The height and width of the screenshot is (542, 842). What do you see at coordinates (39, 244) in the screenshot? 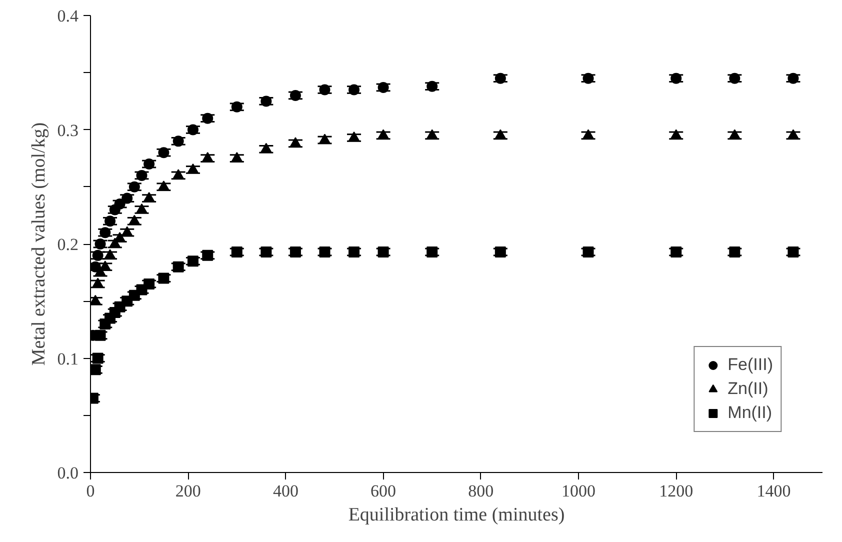
I see `y-axis-title: Metal extracted values (mol/kg)` at bounding box center [39, 244].